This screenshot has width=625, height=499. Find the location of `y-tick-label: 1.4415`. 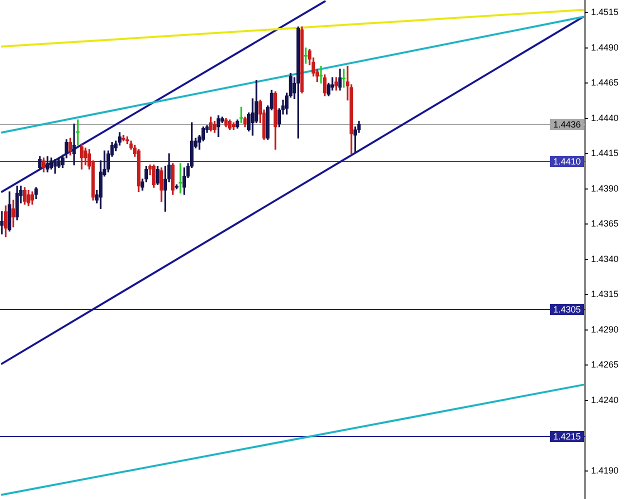

y-tick-label: 1.4415 is located at coordinates (605, 153).